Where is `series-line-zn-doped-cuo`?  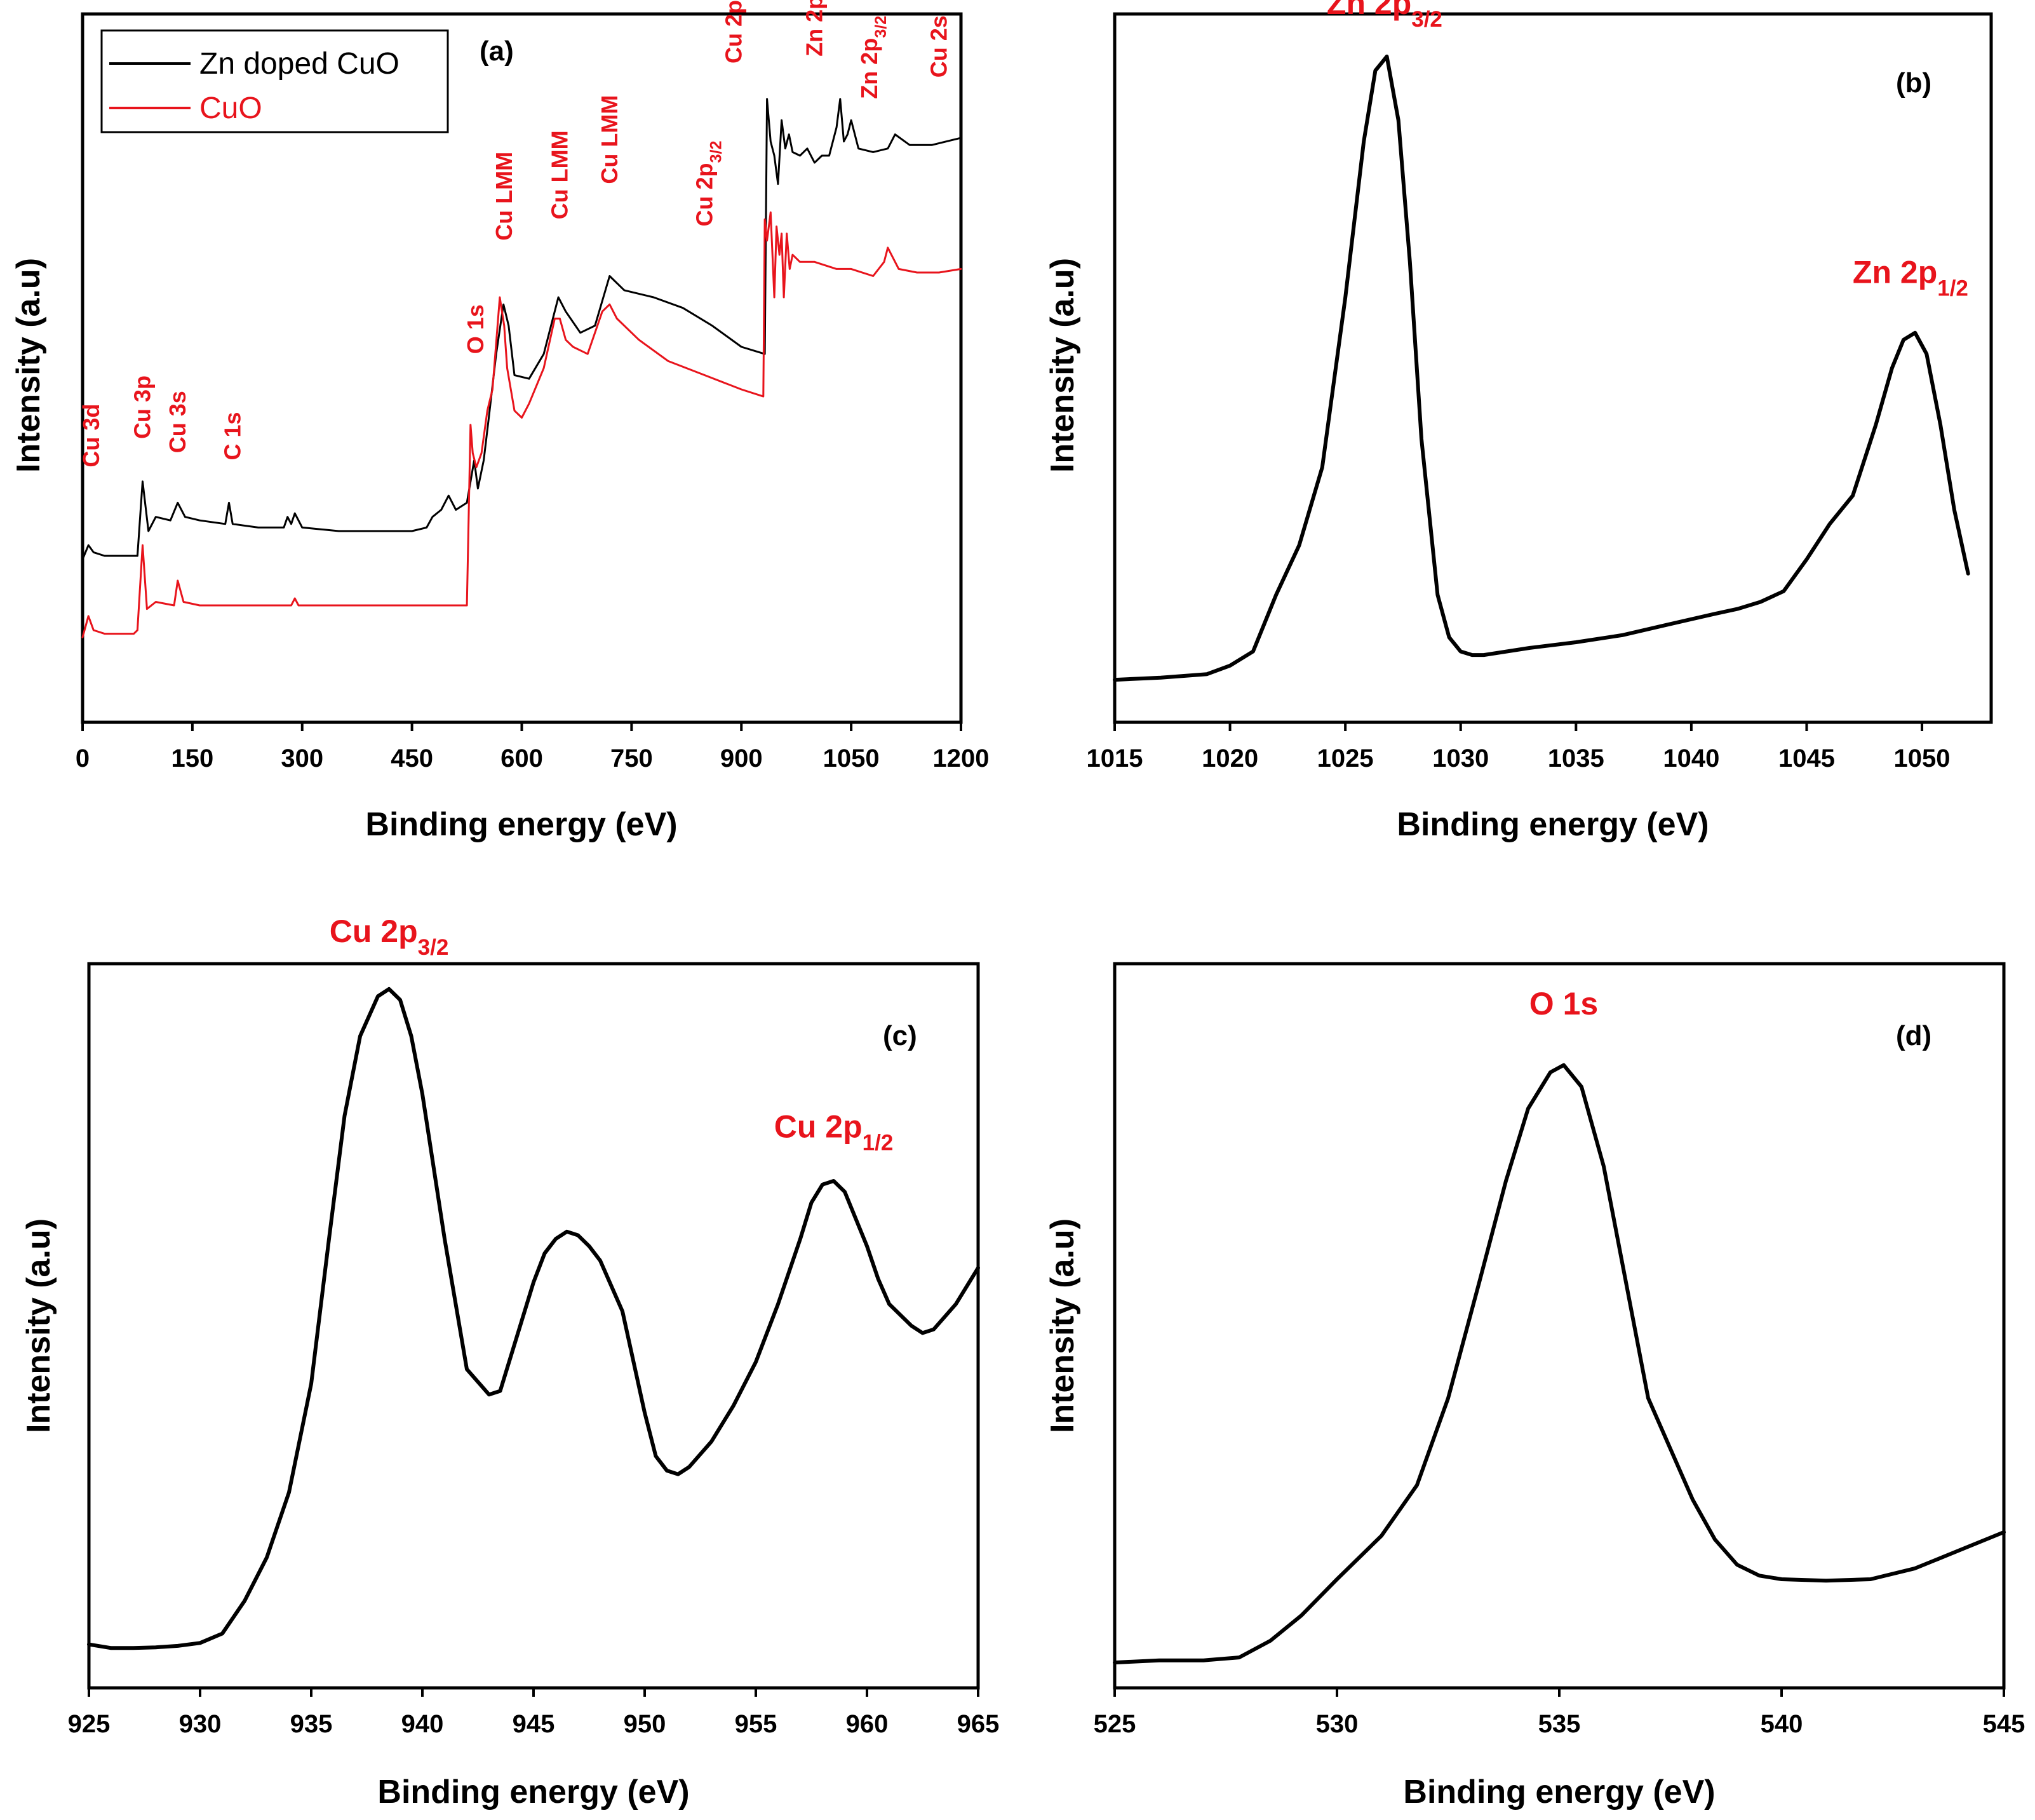
series-line-zn-doped-cuo is located at coordinates (521, 329).